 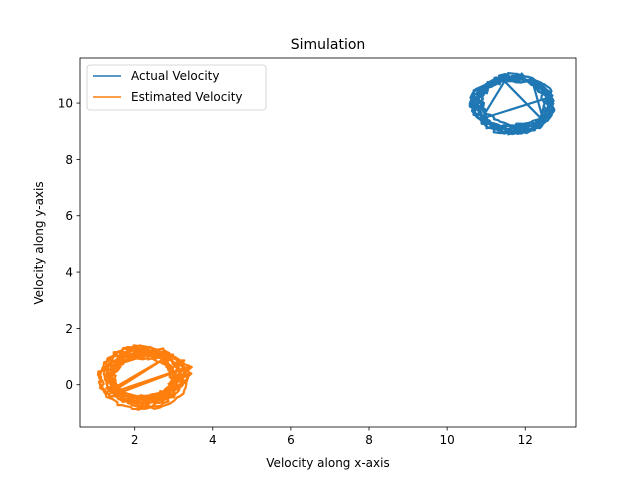 I want to click on series-line-actual-velocity, so click(x=512, y=103).